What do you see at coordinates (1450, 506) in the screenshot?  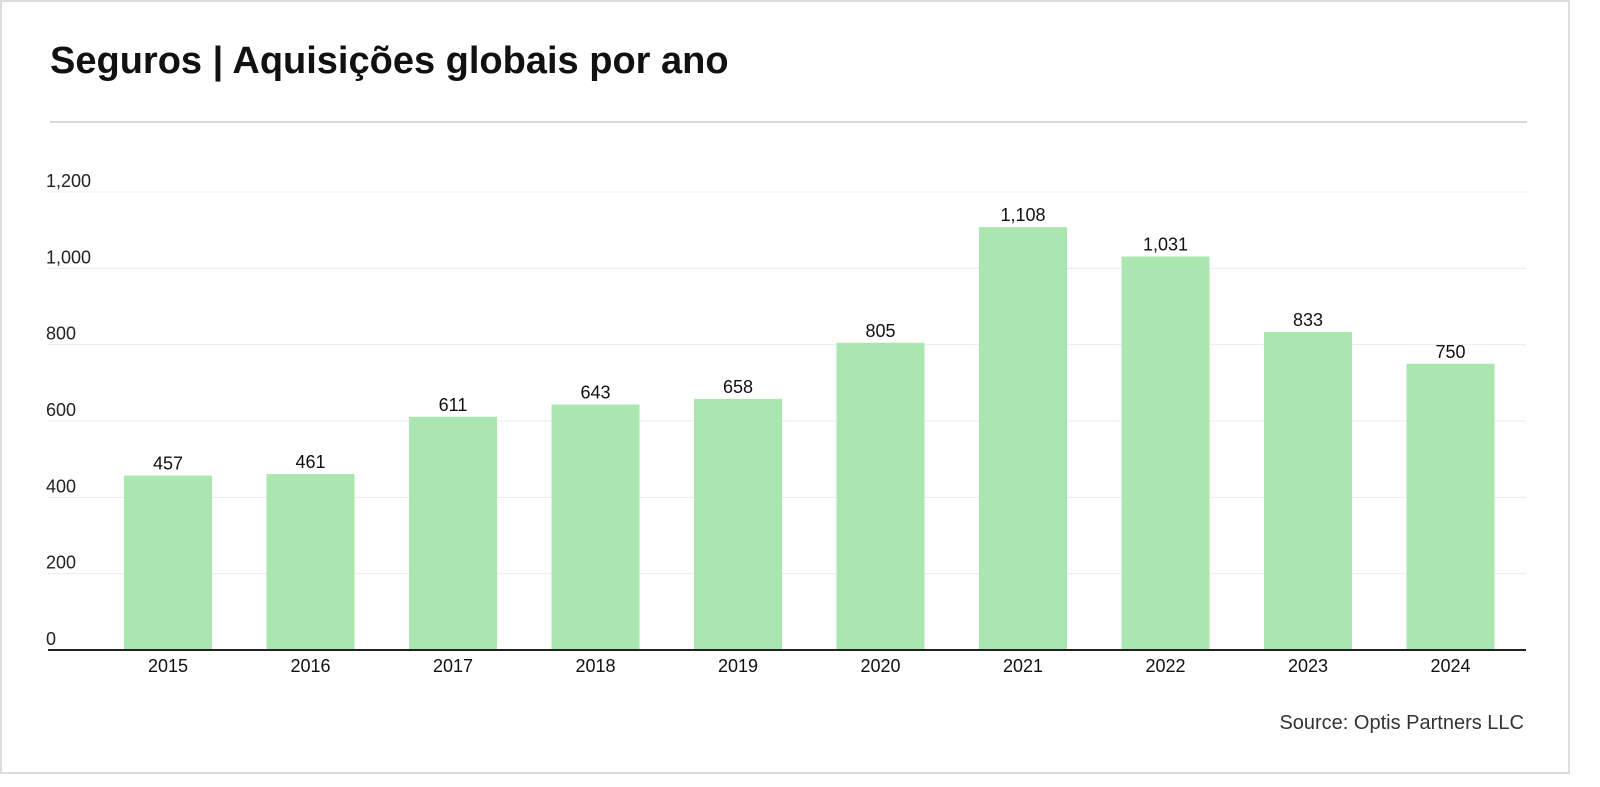 I see `bar-2024` at bounding box center [1450, 506].